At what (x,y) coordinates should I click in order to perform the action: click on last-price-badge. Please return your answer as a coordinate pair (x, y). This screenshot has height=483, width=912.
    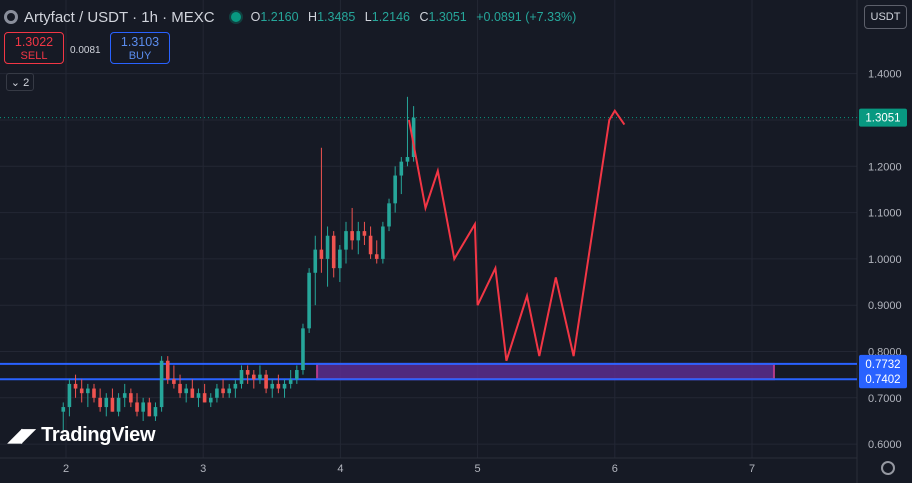
    Looking at the image, I should click on (883, 117).